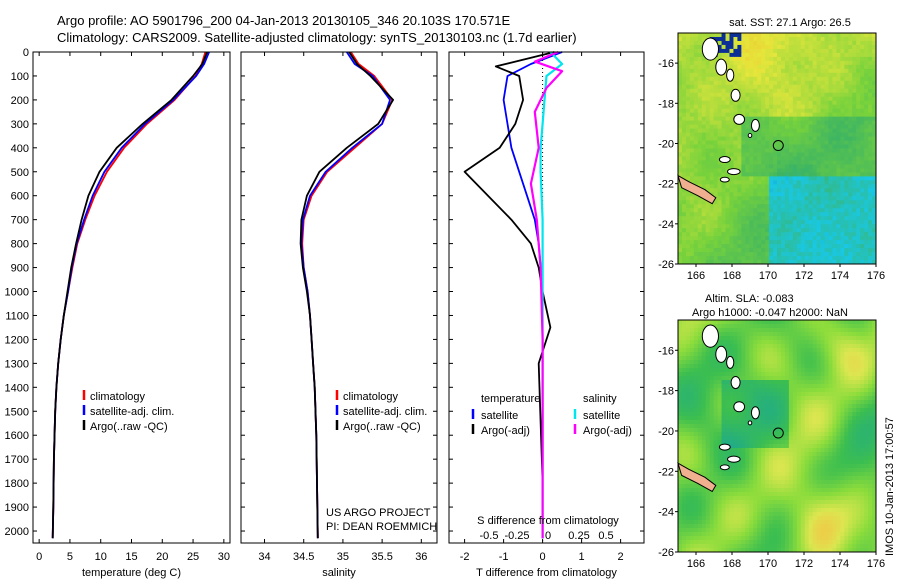 This screenshot has height=580, width=900. What do you see at coordinates (378, 513) in the screenshot?
I see `project-annotation: US ARGO PROJECT` at bounding box center [378, 513].